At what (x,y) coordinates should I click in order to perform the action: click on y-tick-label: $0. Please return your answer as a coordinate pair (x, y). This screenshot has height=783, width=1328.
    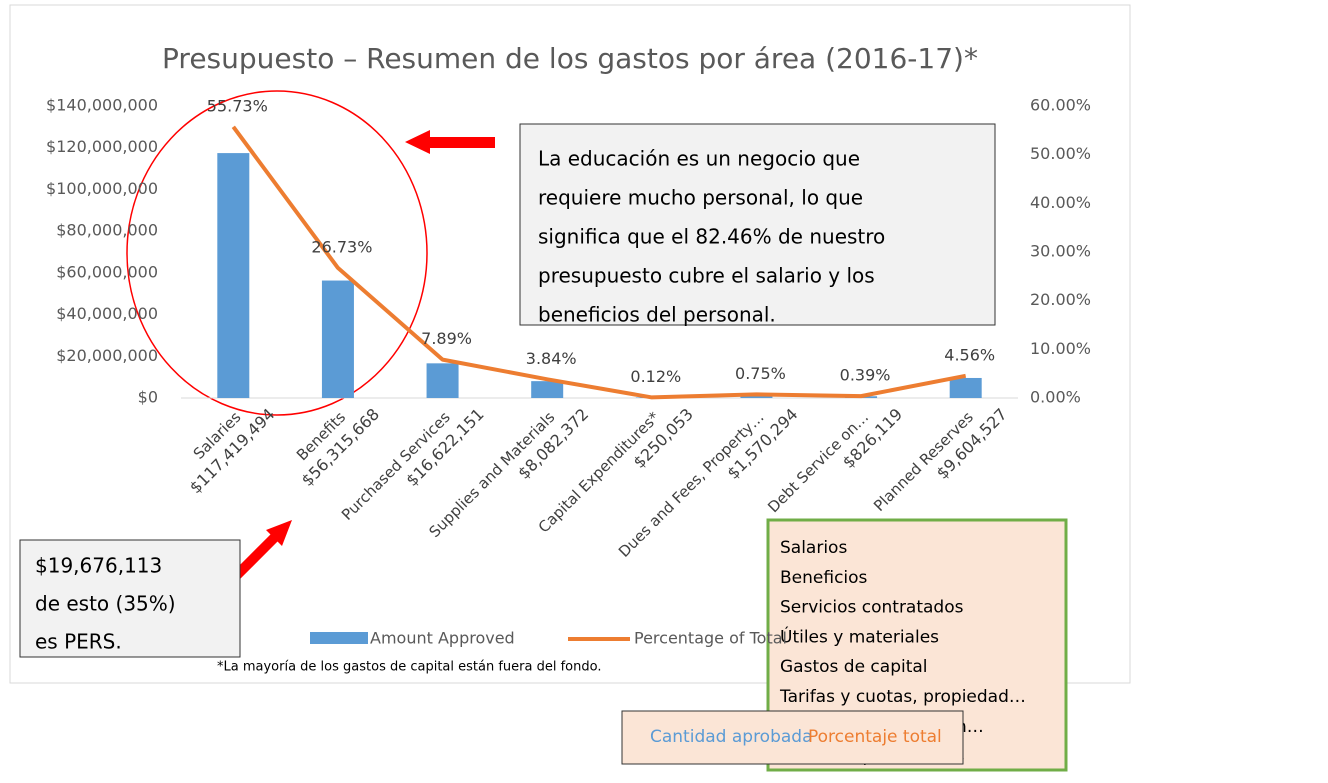
    Looking at the image, I should click on (148, 397).